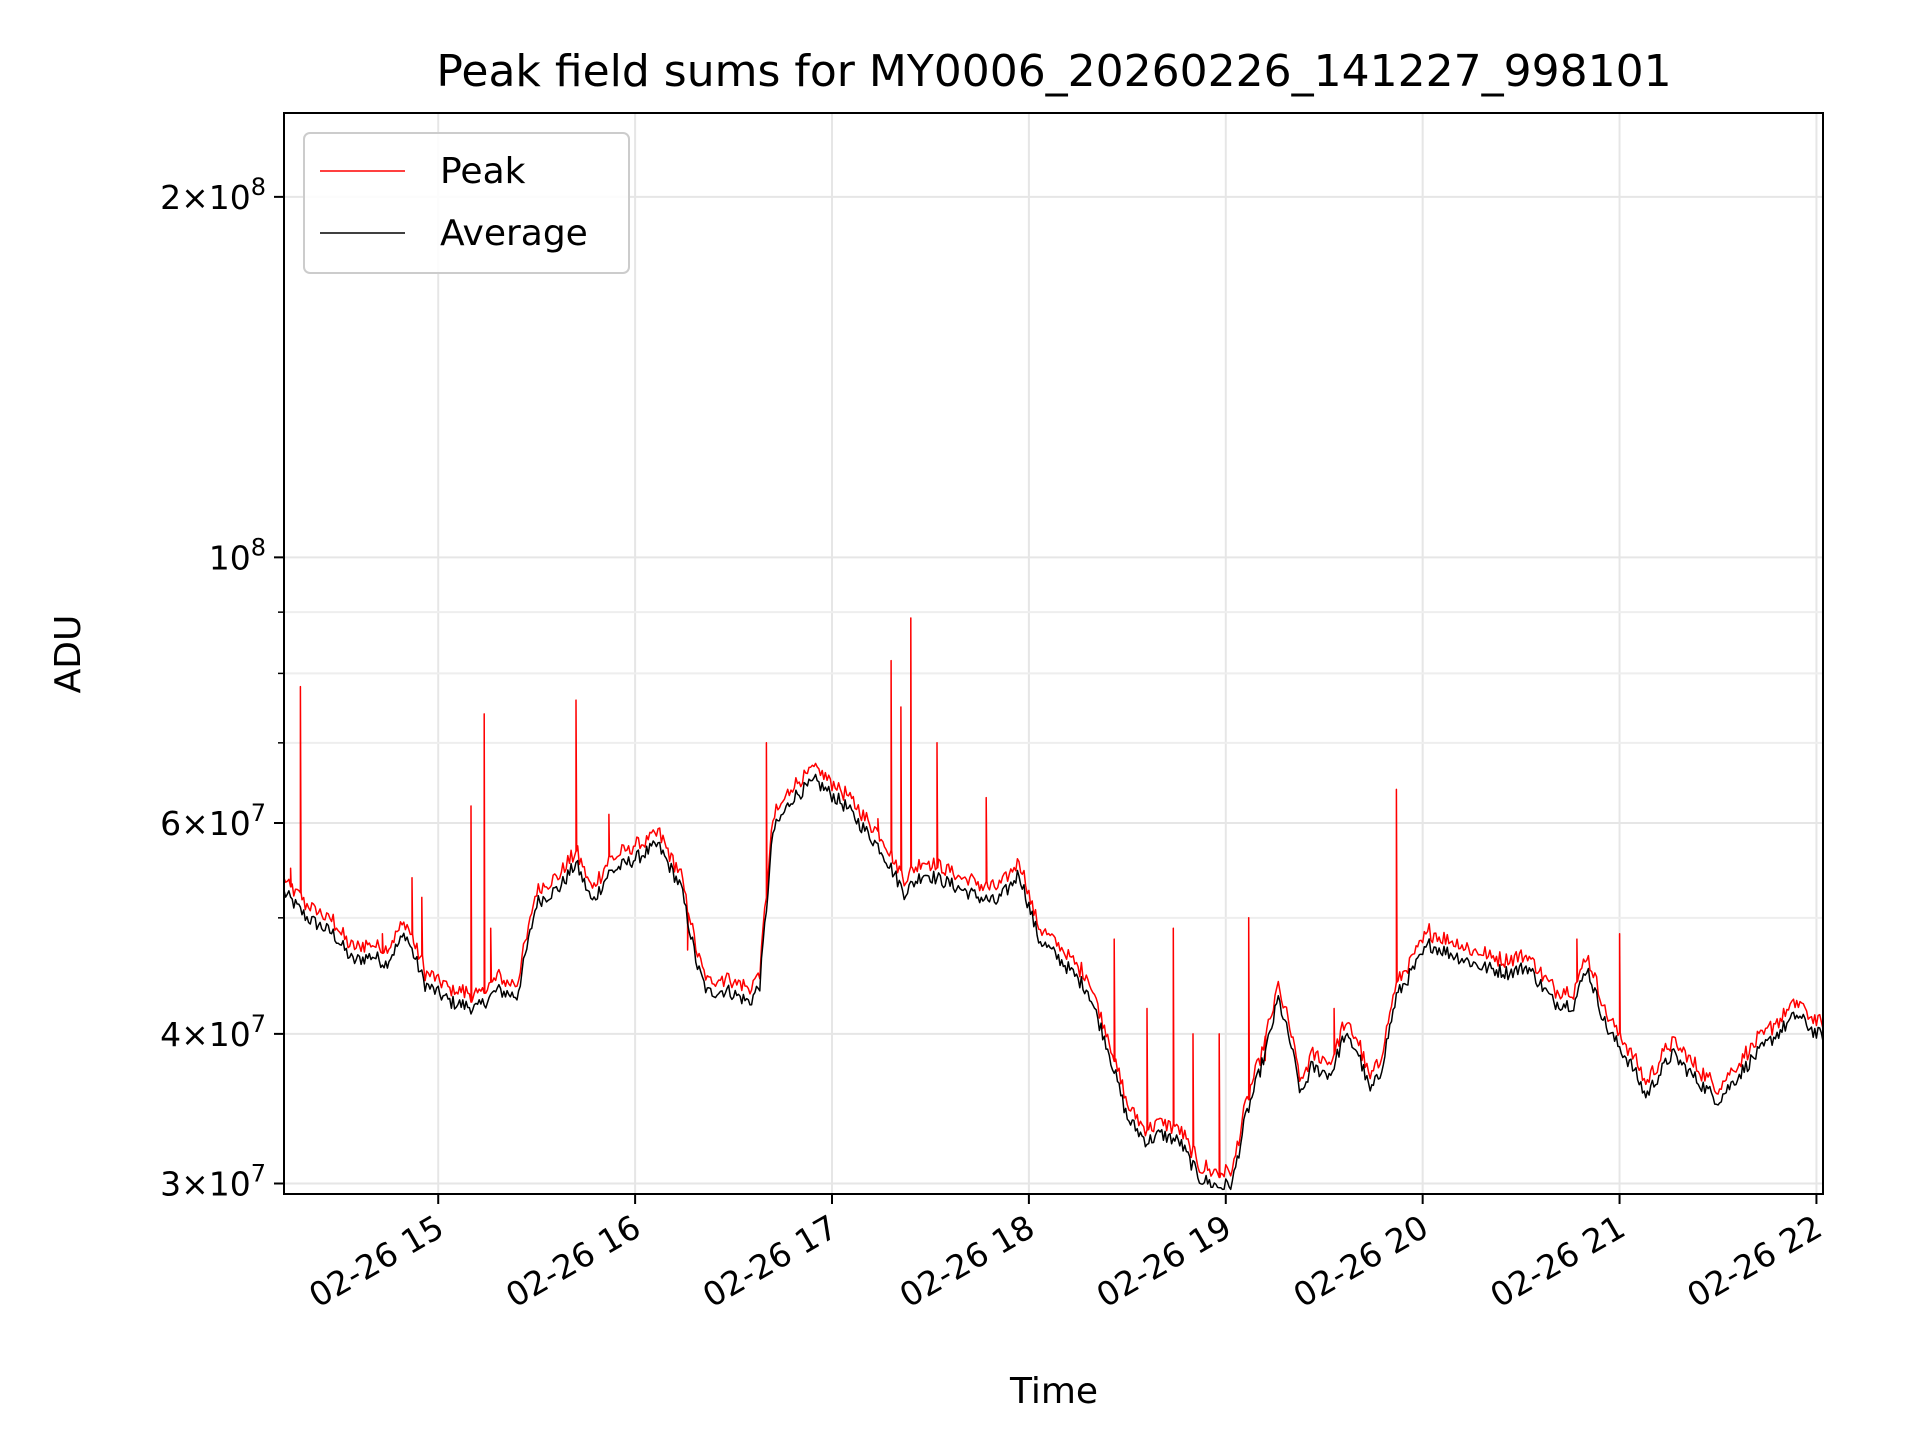 This screenshot has width=1920, height=1440. I want to click on legend-label-peak: Peak, so click(483, 171).